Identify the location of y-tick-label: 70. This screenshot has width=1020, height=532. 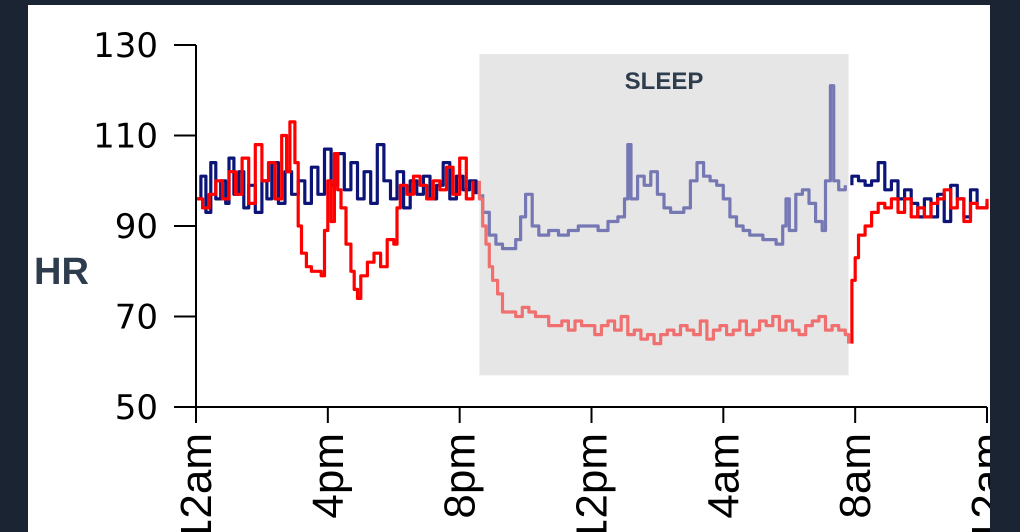
(136, 318).